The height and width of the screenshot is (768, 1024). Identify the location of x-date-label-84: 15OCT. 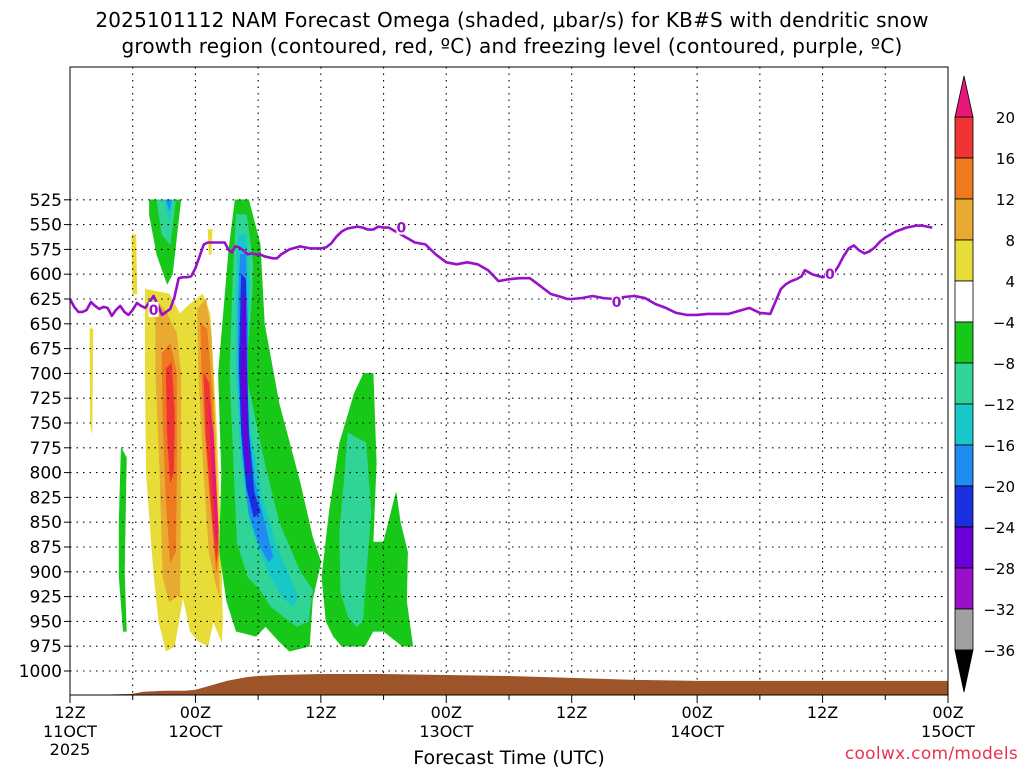
(948, 731).